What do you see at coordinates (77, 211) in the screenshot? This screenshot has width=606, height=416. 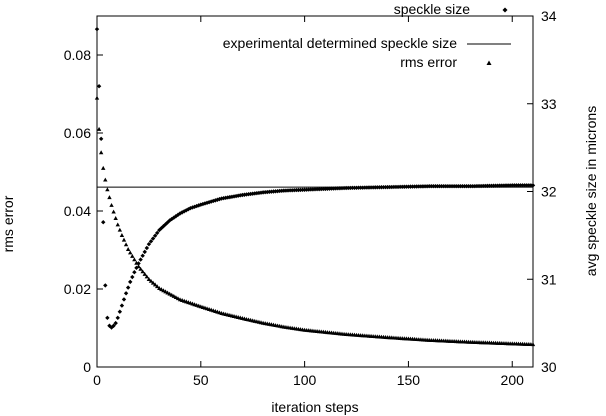 I see `y-left-tick-label: 0.04` at bounding box center [77, 211].